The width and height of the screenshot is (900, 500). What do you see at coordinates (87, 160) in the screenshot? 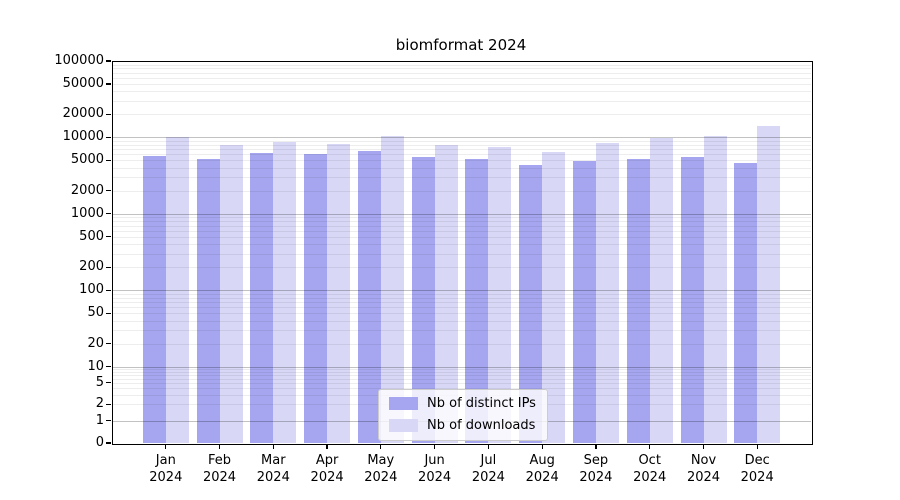
I see `y-tick-label: 5000` at bounding box center [87, 160].